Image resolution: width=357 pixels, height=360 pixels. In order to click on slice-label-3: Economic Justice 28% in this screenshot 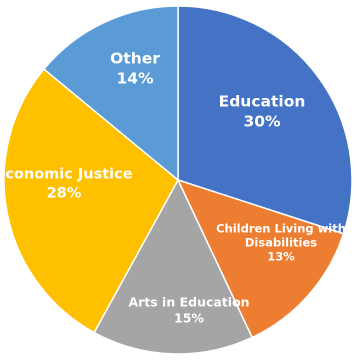, I will do `click(66, 184)`.